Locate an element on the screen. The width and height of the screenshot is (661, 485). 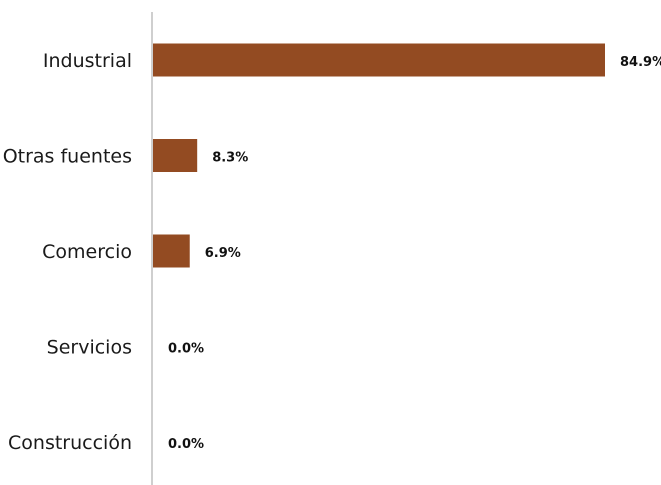
category-label: Otras fuentes is located at coordinates (67, 157).